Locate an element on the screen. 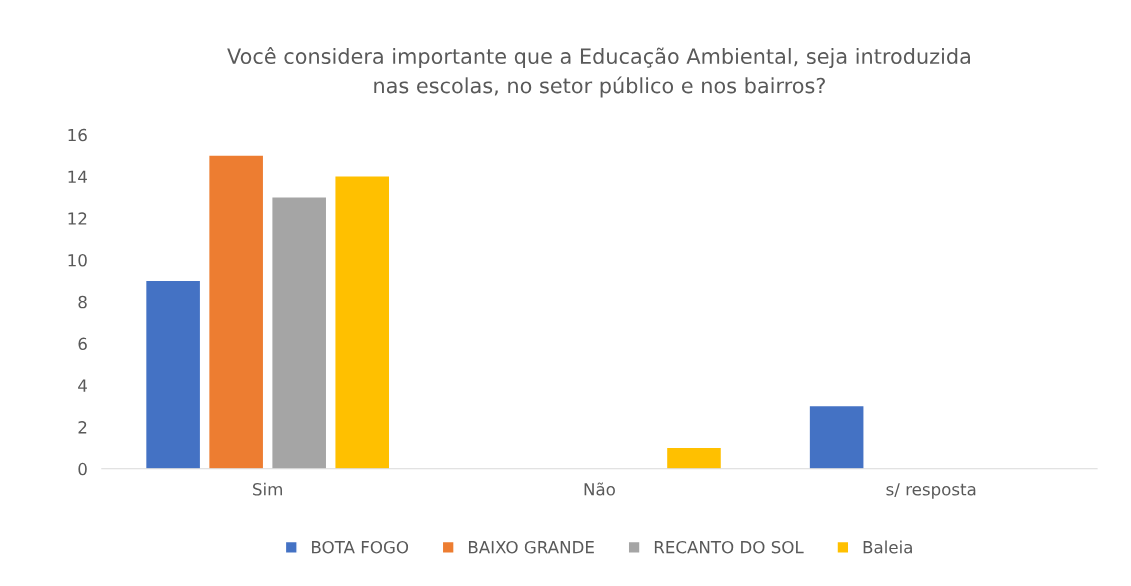 The image size is (1131, 586). y-tick-label: 16 is located at coordinates (77, 135).